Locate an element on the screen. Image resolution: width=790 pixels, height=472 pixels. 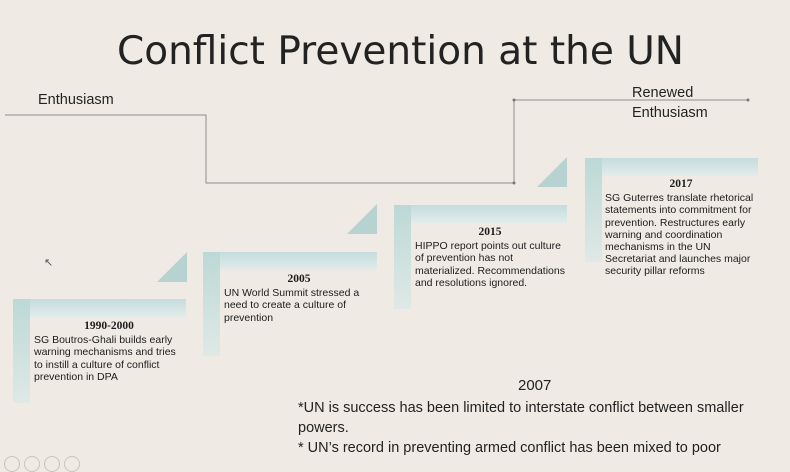
label-renewed-line2: Enthusiasm is located at coordinates (670, 113).